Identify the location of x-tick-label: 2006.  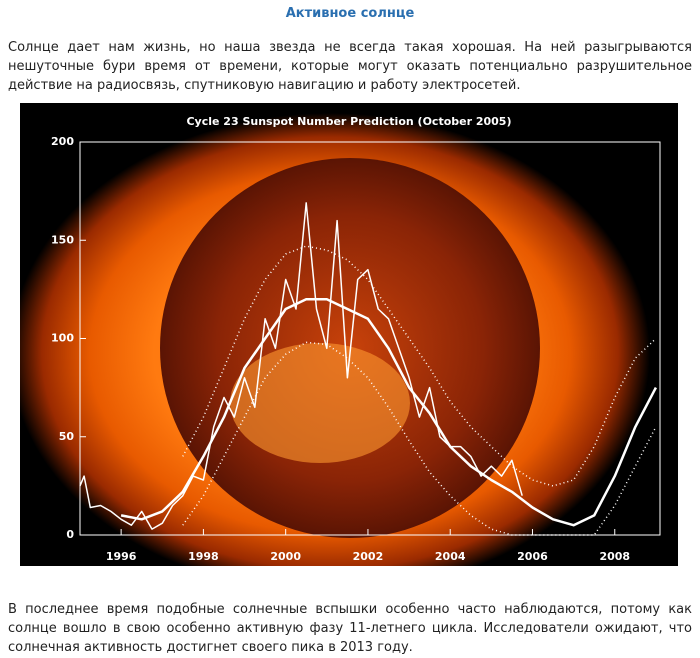
(532, 556).